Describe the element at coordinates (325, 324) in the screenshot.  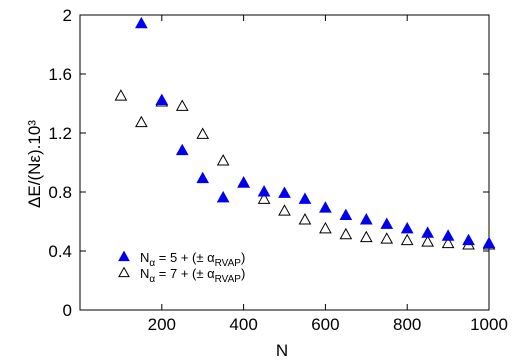
I see `x-tick-label: 600` at that location.